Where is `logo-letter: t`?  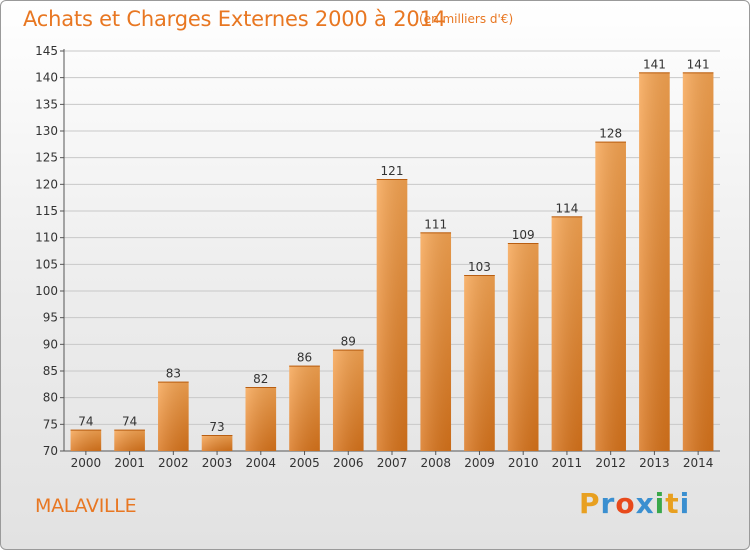 logo-letter: t is located at coordinates (672, 503).